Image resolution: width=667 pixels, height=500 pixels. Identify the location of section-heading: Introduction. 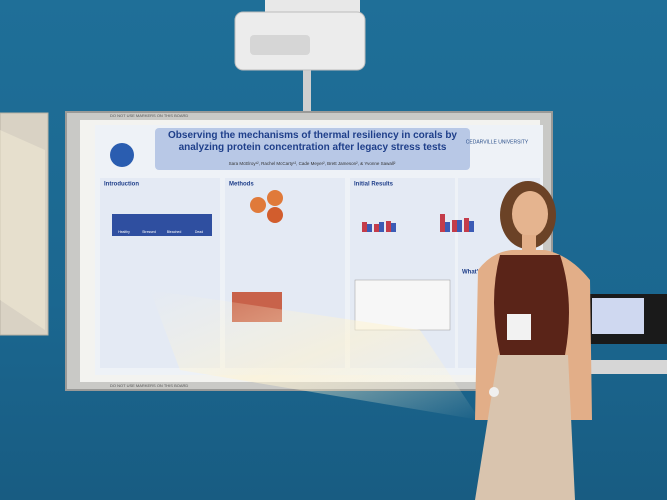
(121, 185).